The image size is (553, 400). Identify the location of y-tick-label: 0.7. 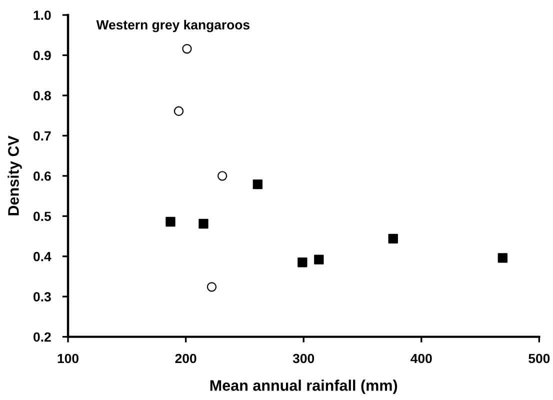
(42, 136).